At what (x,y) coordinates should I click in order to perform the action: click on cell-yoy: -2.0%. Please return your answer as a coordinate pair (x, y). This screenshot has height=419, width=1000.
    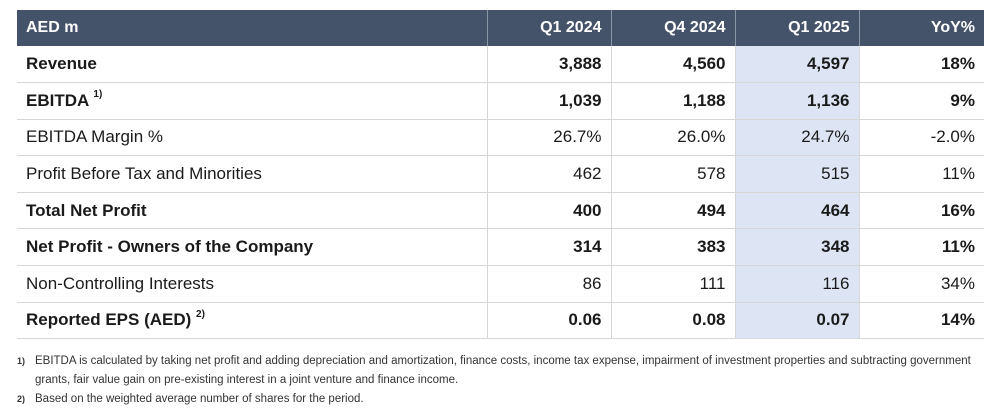
    Looking at the image, I should click on (921, 138).